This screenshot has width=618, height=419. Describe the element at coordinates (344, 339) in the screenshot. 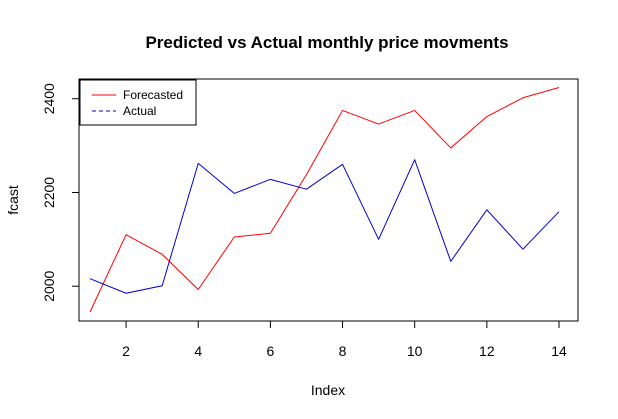

I see `x-axis: 2 4 6 8 10 12 14` at that location.